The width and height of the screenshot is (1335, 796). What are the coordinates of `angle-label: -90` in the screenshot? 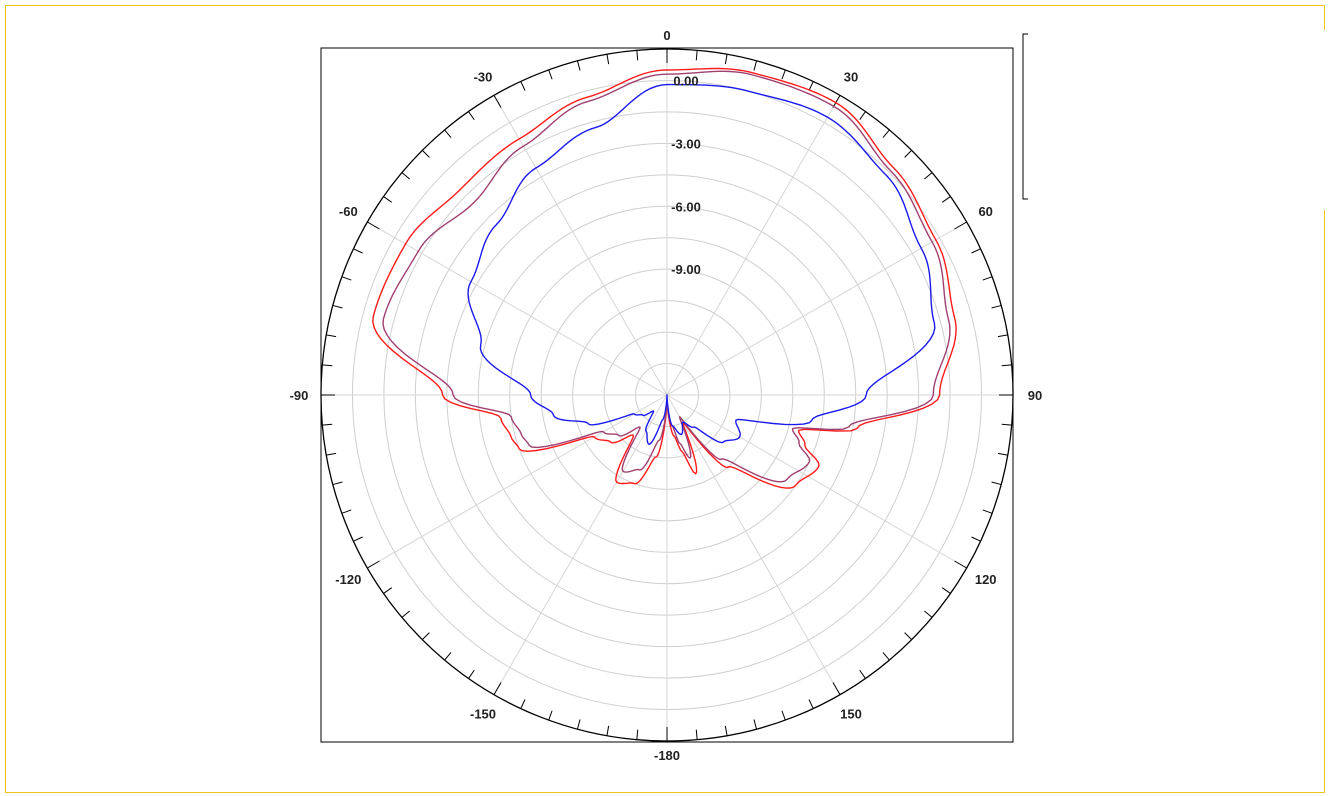 It's located at (299, 395).